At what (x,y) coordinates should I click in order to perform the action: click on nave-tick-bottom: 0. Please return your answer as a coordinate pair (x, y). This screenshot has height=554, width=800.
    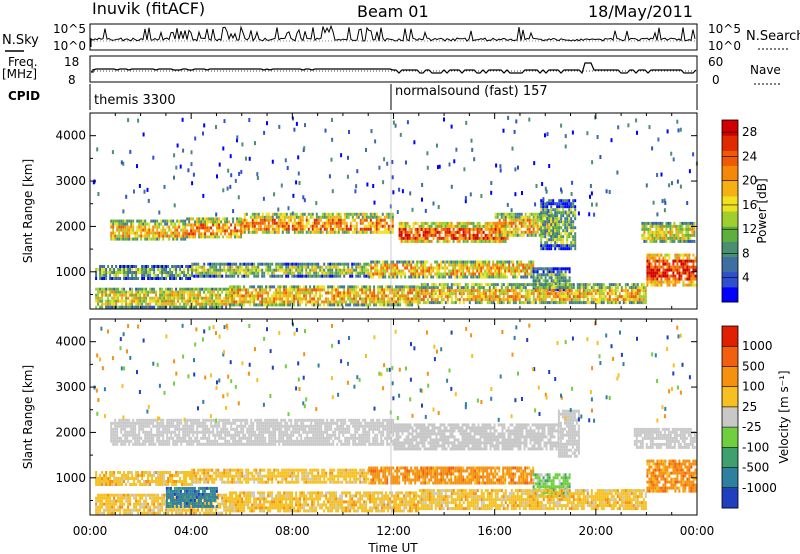
    Looking at the image, I should click on (716, 80).